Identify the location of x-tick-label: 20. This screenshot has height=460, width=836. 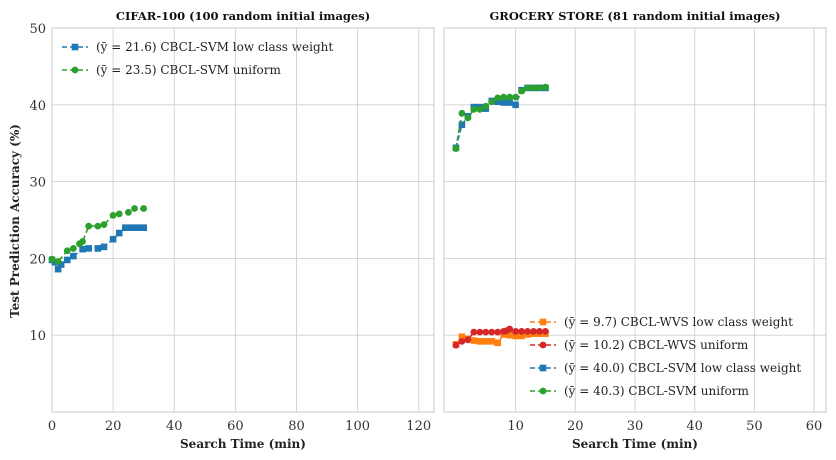
(575, 426).